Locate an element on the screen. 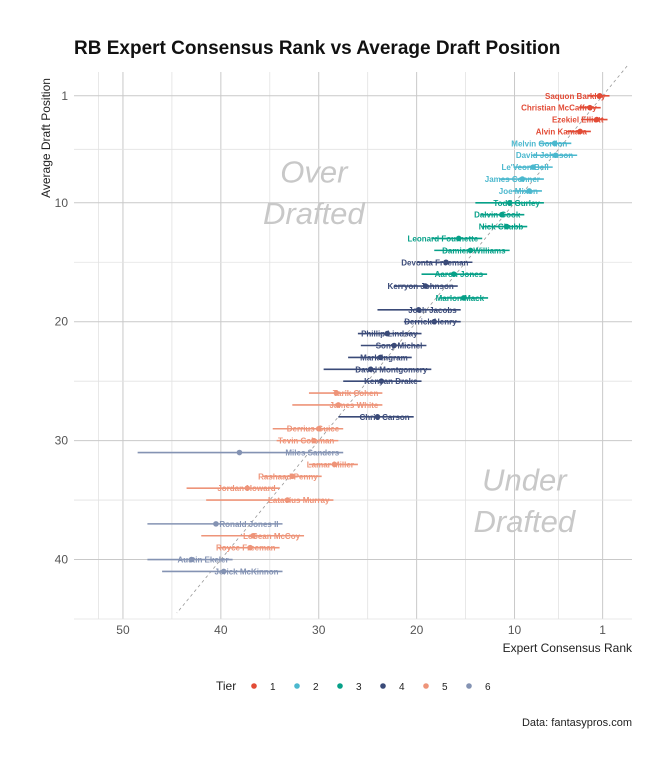 Image resolution: width=672 pixels, height=768 pixels. player-label: Tevin Coleman is located at coordinates (306, 441).